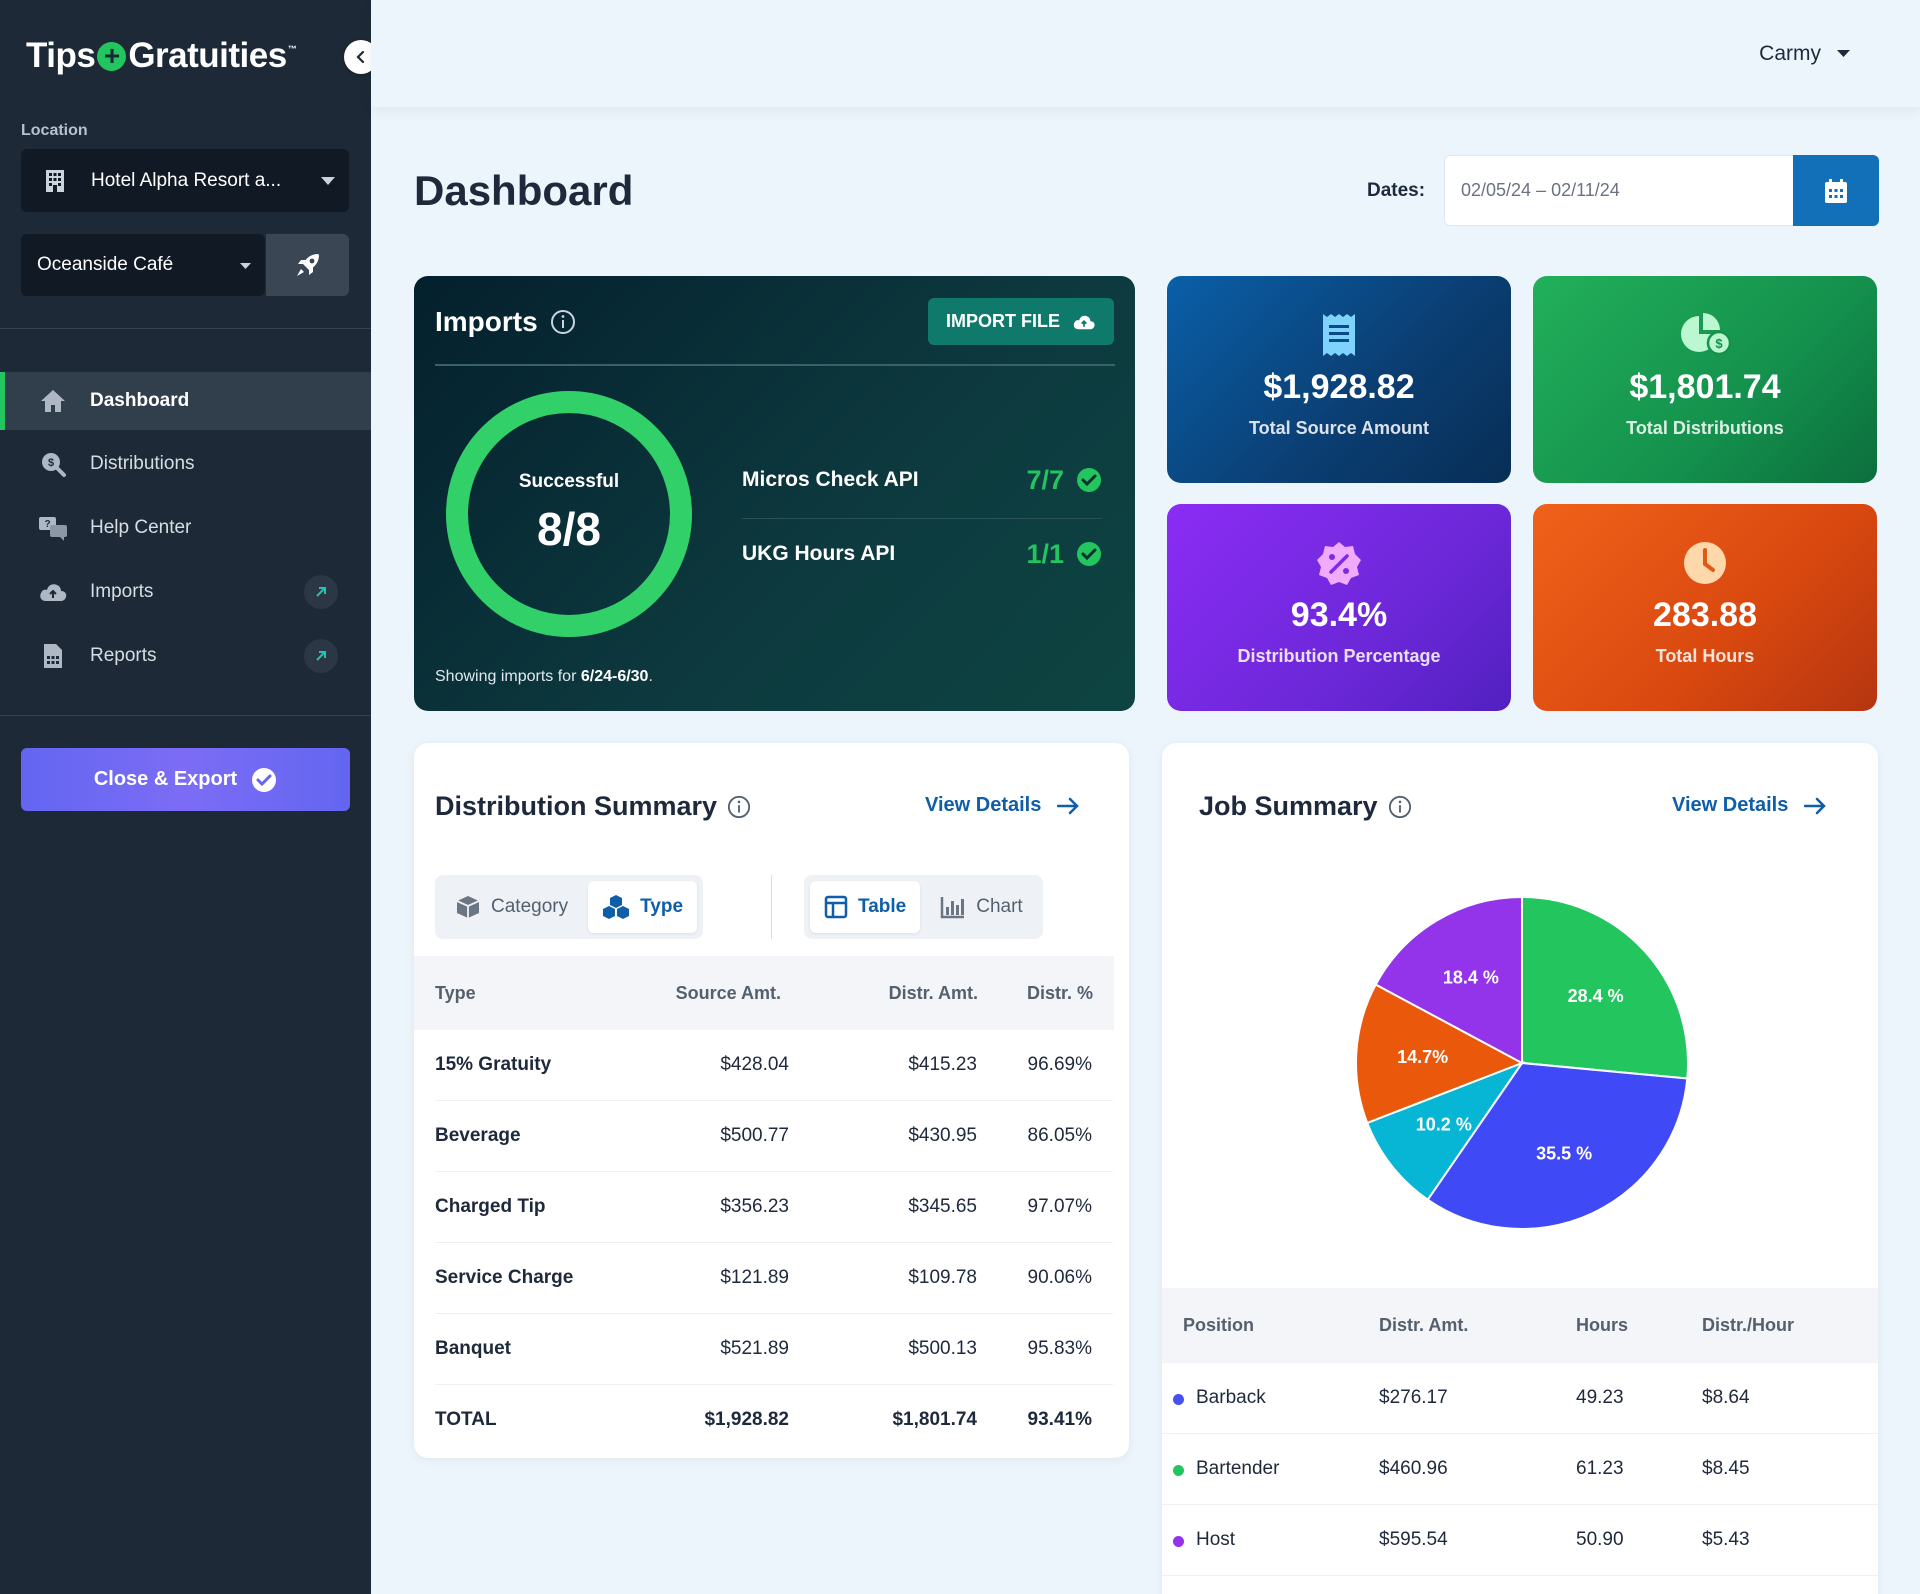  I want to click on cloud-upload-icon, so click(1084, 322).